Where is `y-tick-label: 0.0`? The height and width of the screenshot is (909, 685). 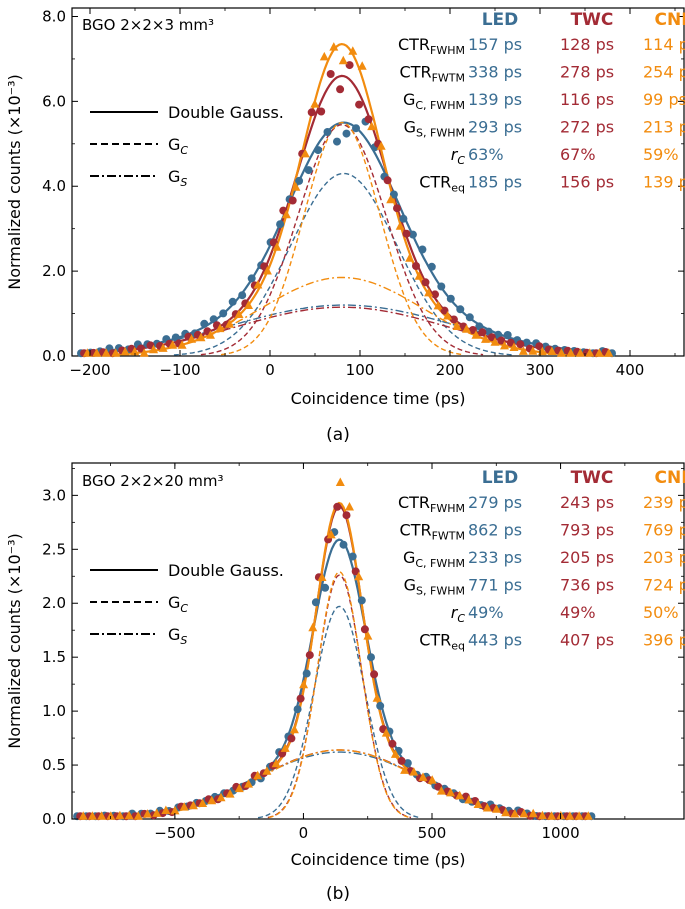 y-tick-label: 0.0 is located at coordinates (54, 819).